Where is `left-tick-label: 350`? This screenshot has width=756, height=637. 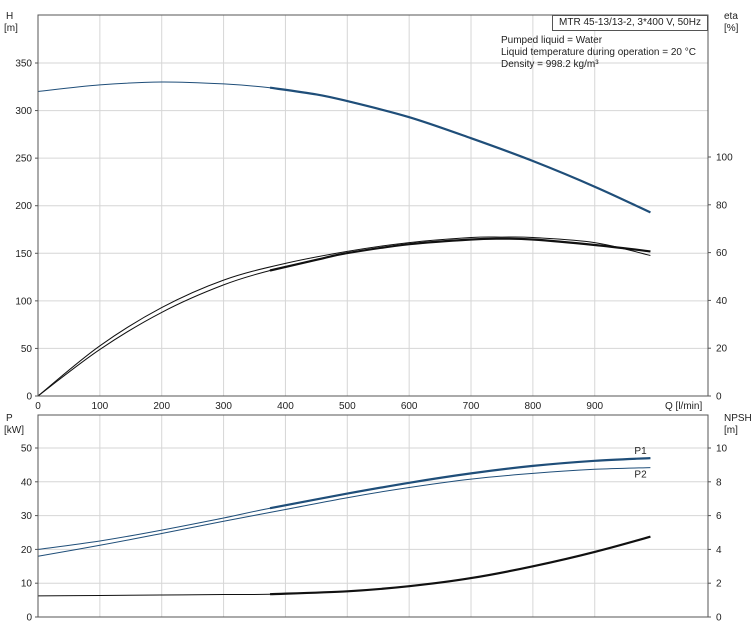 left-tick-label: 350 is located at coordinates (23, 64).